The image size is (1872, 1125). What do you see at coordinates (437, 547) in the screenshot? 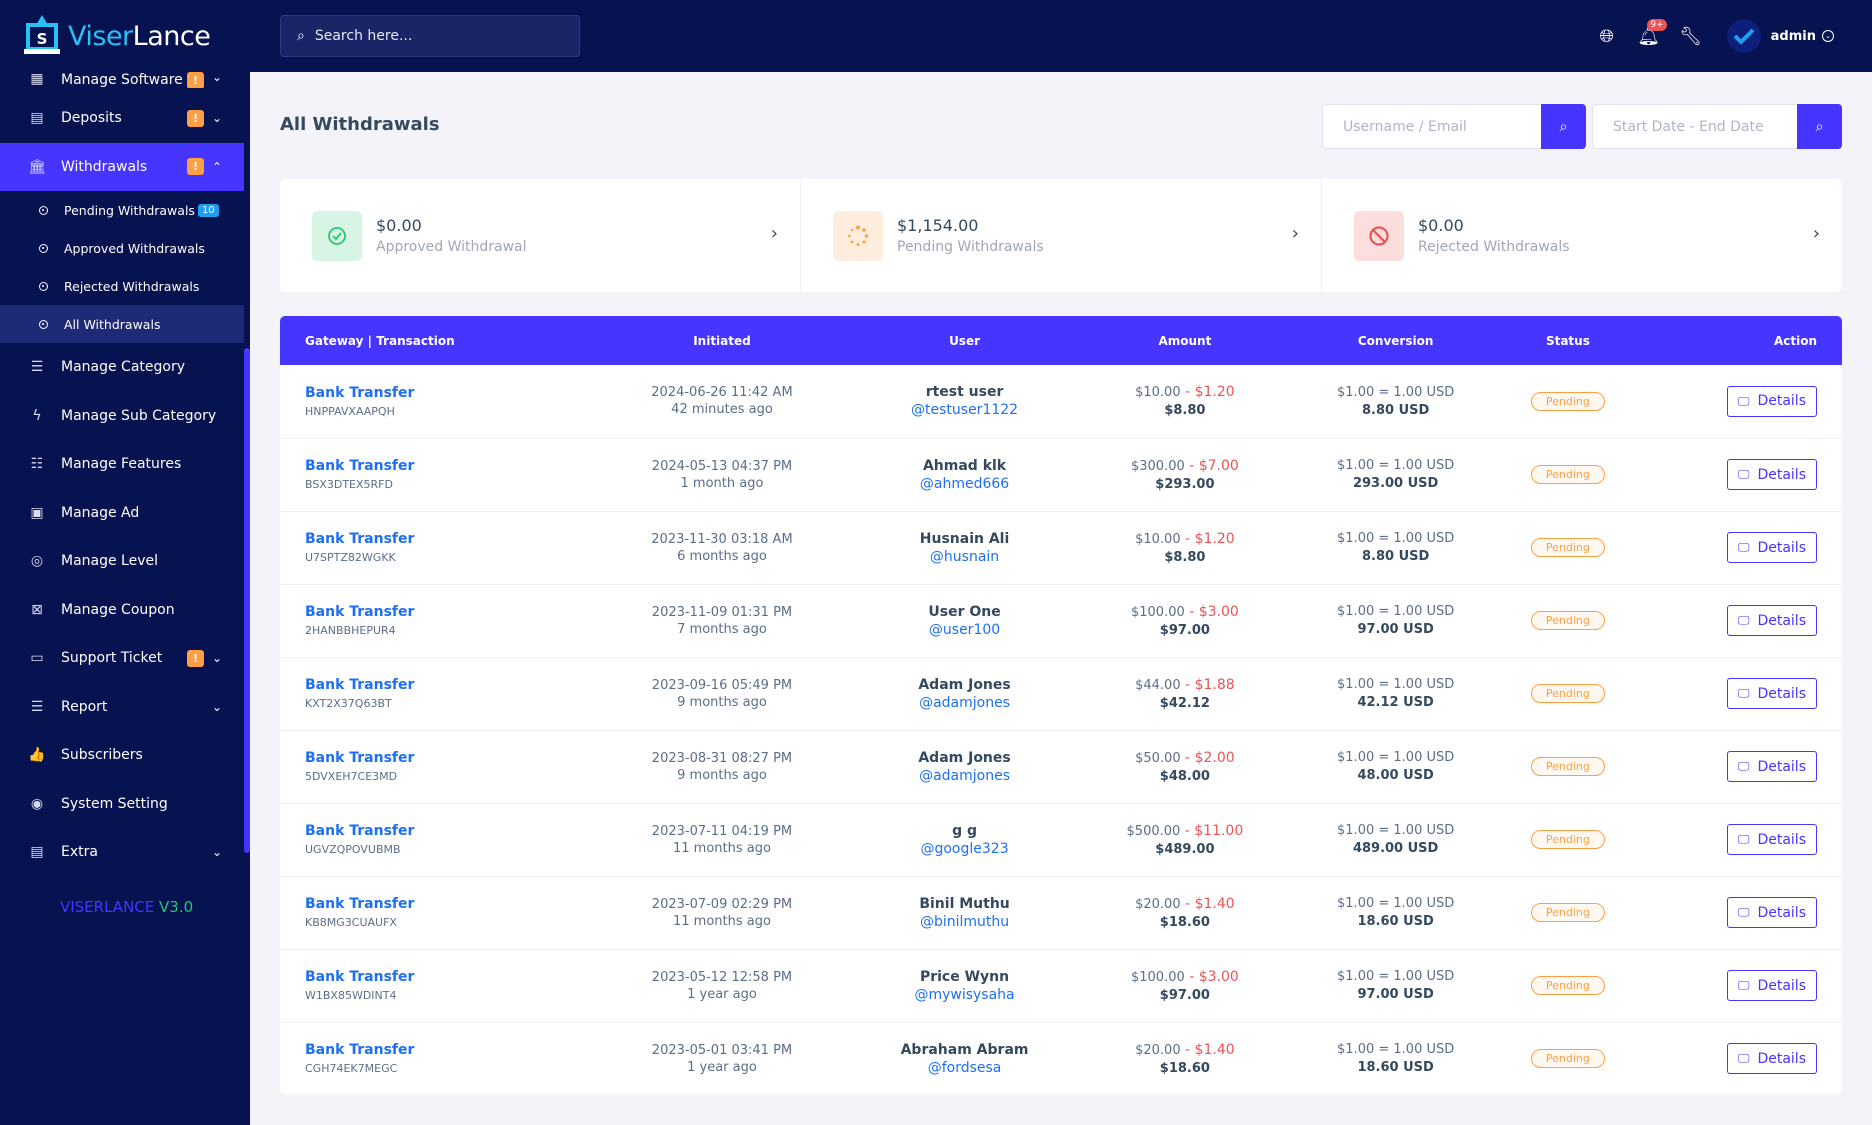
I see `gateway-cell: Bank Transfer U7SPTZ82WGKK` at bounding box center [437, 547].